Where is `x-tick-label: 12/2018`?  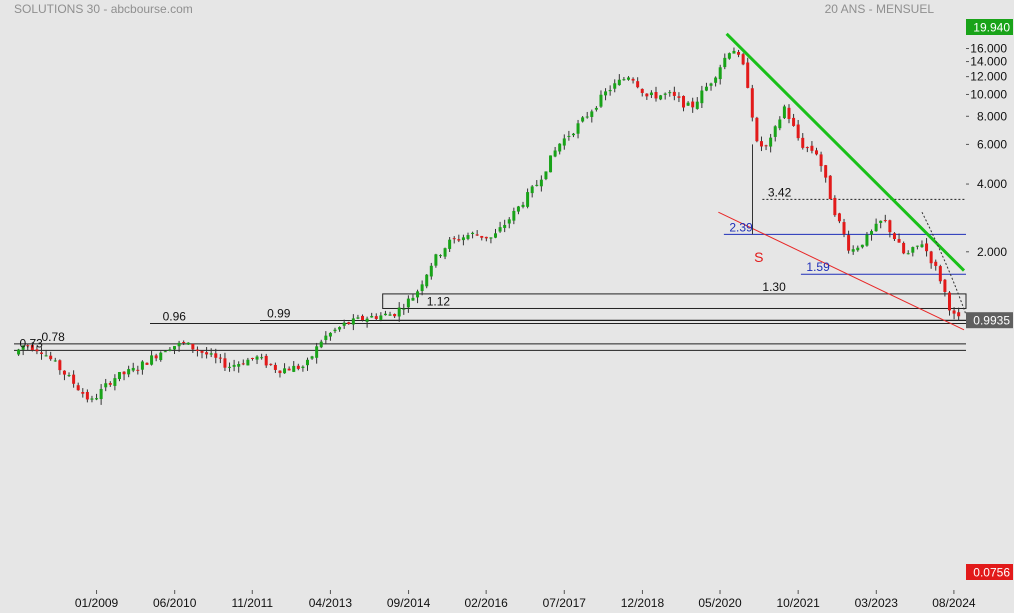
x-tick-label: 12/2018 is located at coordinates (643, 603).